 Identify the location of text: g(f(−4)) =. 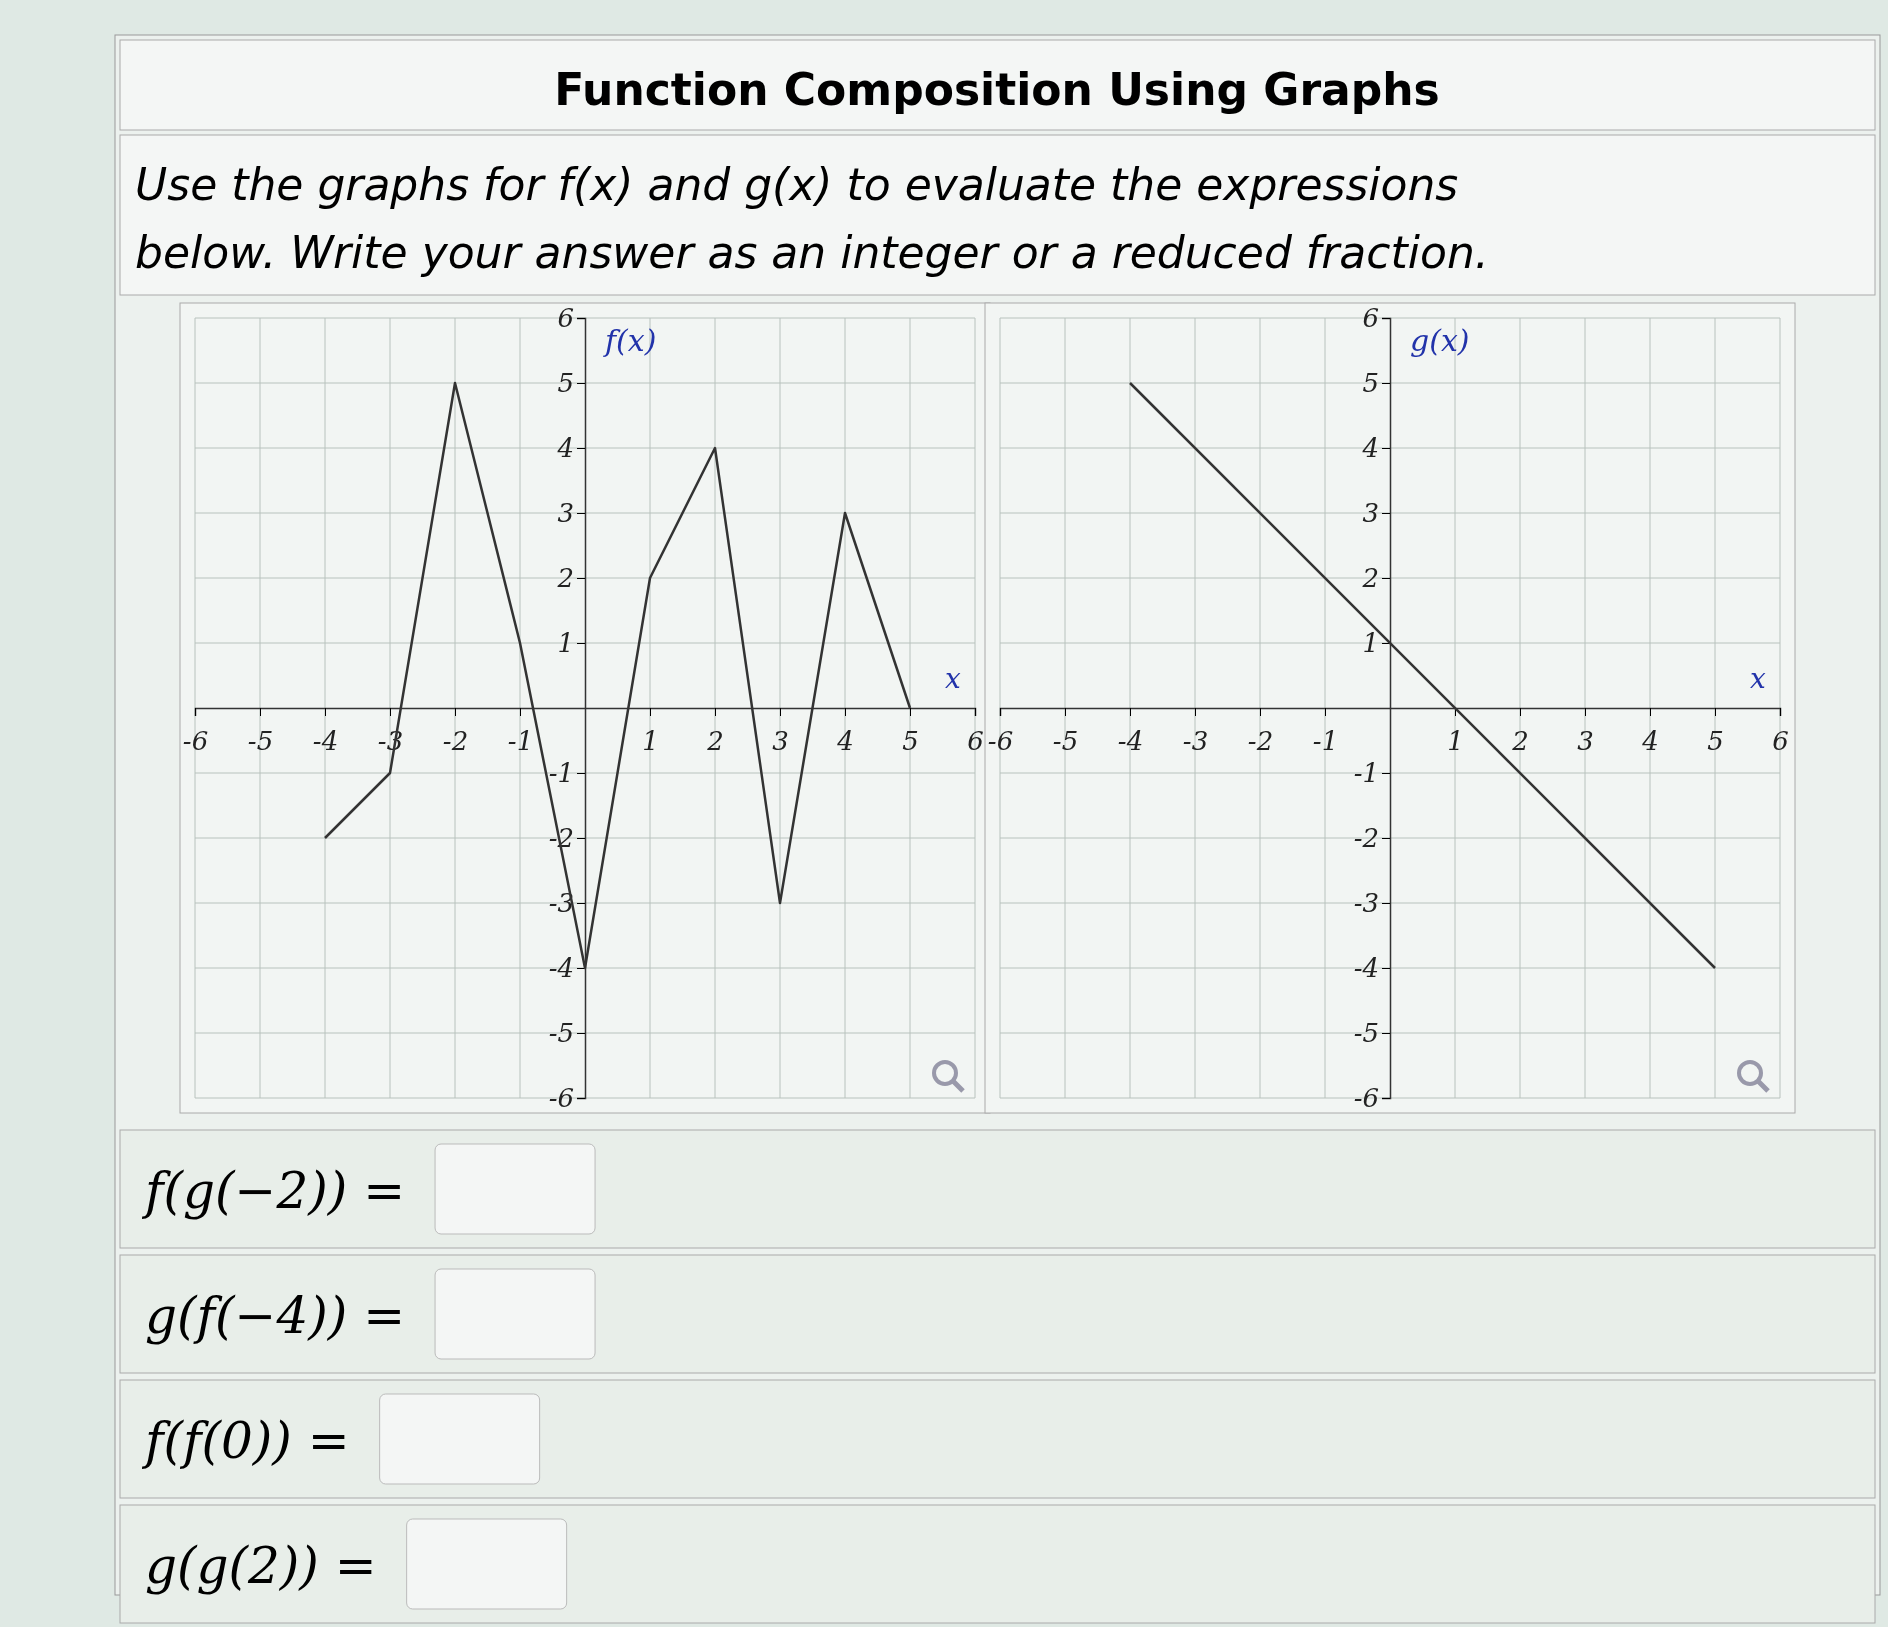
(275, 1316).